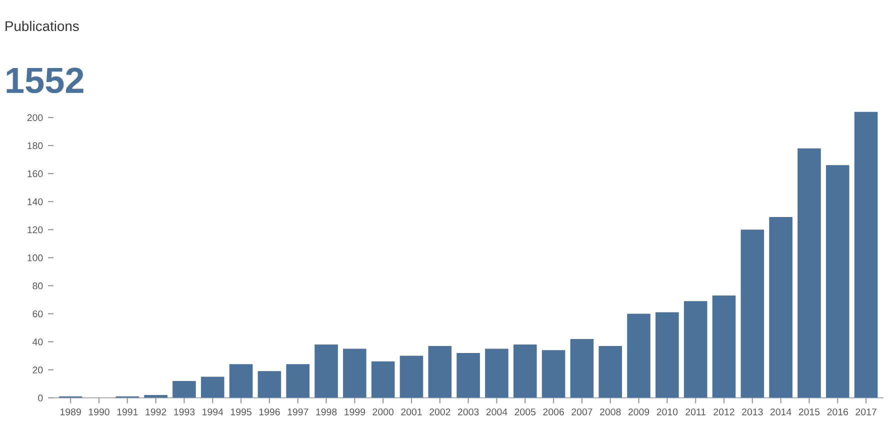 Image resolution: width=892 pixels, height=442 pixels. I want to click on x-tick-label: 2012, so click(724, 412).